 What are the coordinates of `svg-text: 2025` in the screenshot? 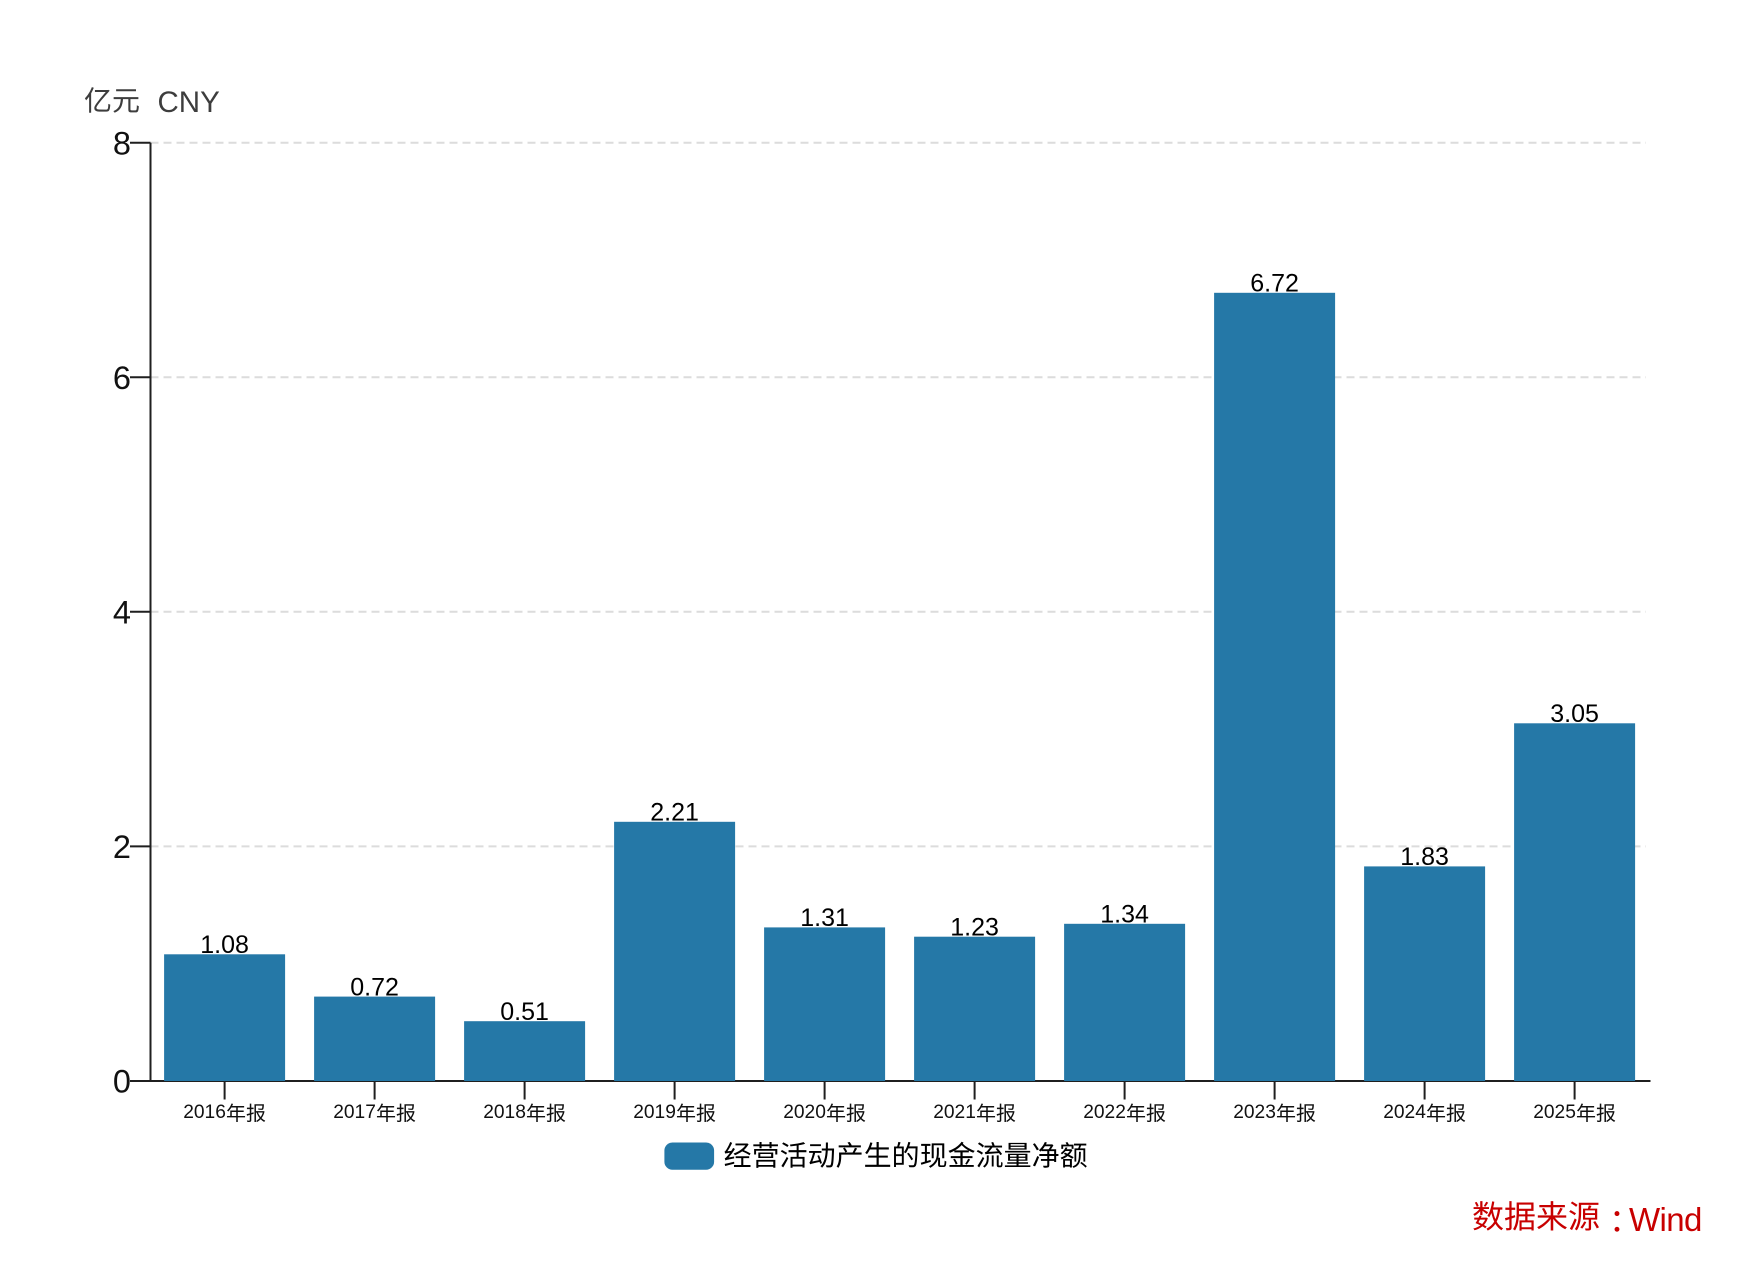 It's located at (1554, 1112).